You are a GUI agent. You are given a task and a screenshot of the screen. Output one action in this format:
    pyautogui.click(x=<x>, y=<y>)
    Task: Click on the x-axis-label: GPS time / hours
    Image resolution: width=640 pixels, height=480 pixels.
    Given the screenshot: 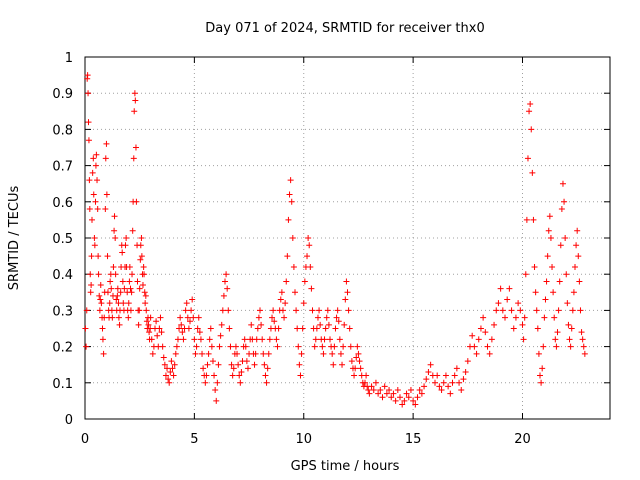 What is the action you would take?
    pyautogui.click(x=345, y=466)
    